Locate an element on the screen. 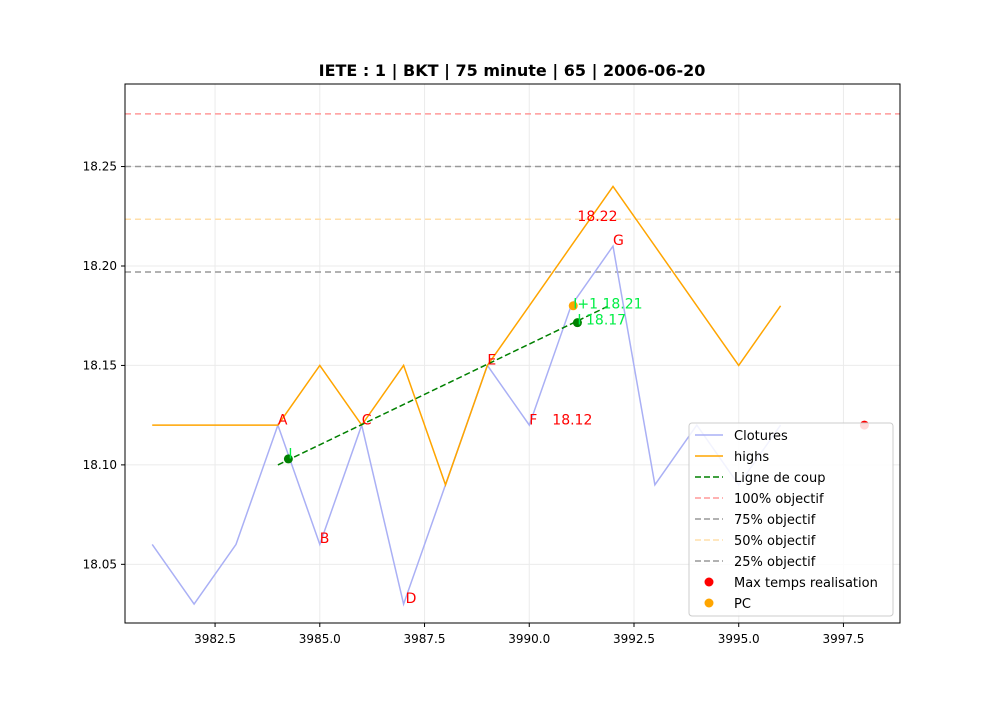 This screenshot has width=1000, height=704. legend-box is located at coordinates (791, 519).